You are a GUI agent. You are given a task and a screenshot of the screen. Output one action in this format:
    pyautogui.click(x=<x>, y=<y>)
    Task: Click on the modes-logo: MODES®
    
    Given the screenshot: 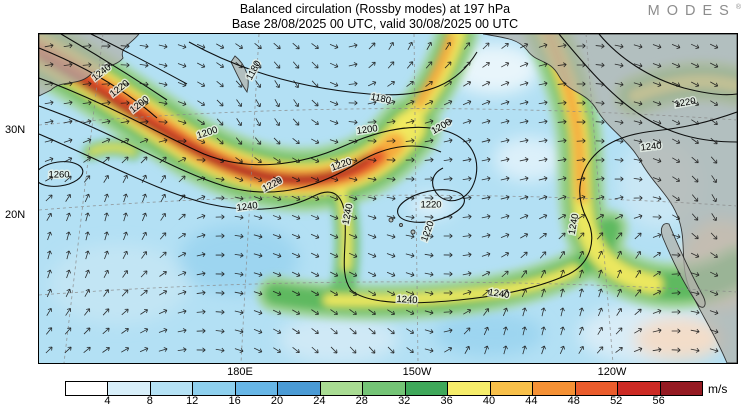 What is the action you would take?
    pyautogui.click(x=694, y=11)
    